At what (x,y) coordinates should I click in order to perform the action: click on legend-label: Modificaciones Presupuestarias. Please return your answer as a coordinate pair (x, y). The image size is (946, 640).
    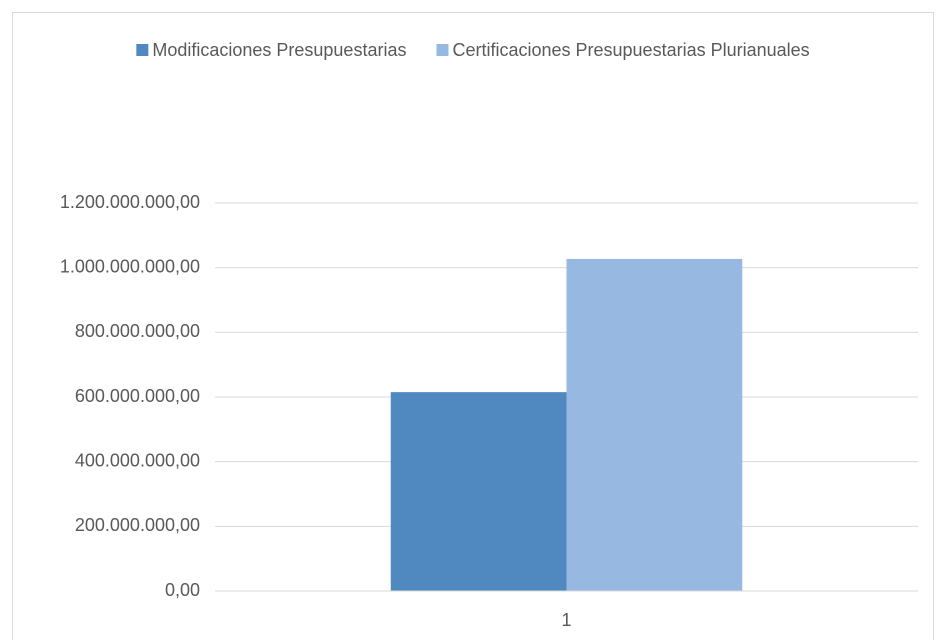
    Looking at the image, I should click on (279, 50).